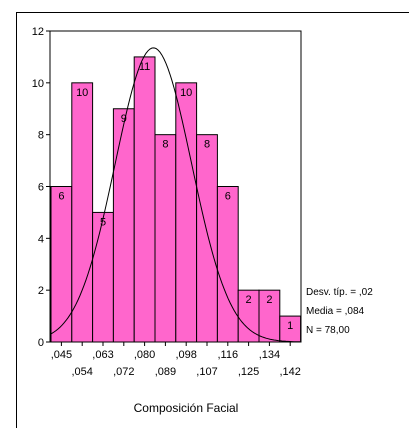 The image size is (417, 430). I want to click on y-tick-label: 0, so click(41, 343).